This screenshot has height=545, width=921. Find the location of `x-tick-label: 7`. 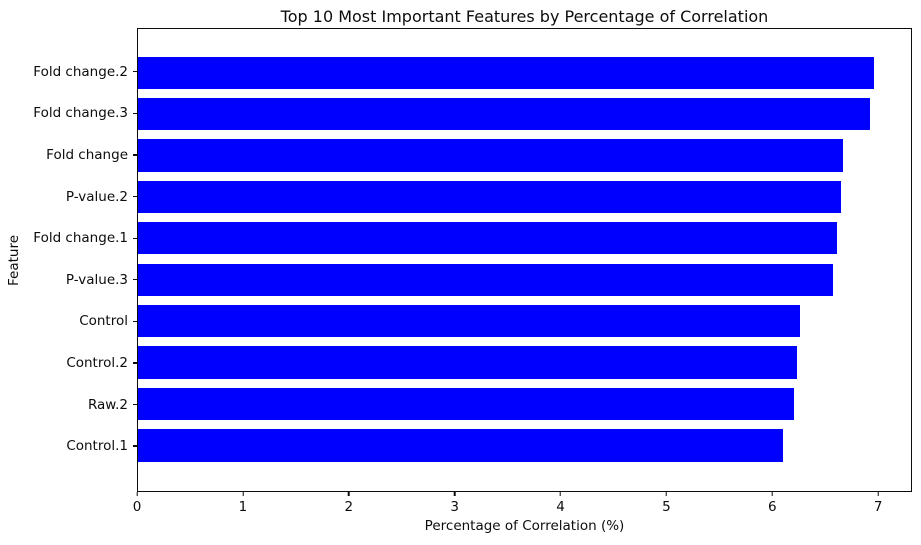

x-tick-label: 7 is located at coordinates (878, 507).